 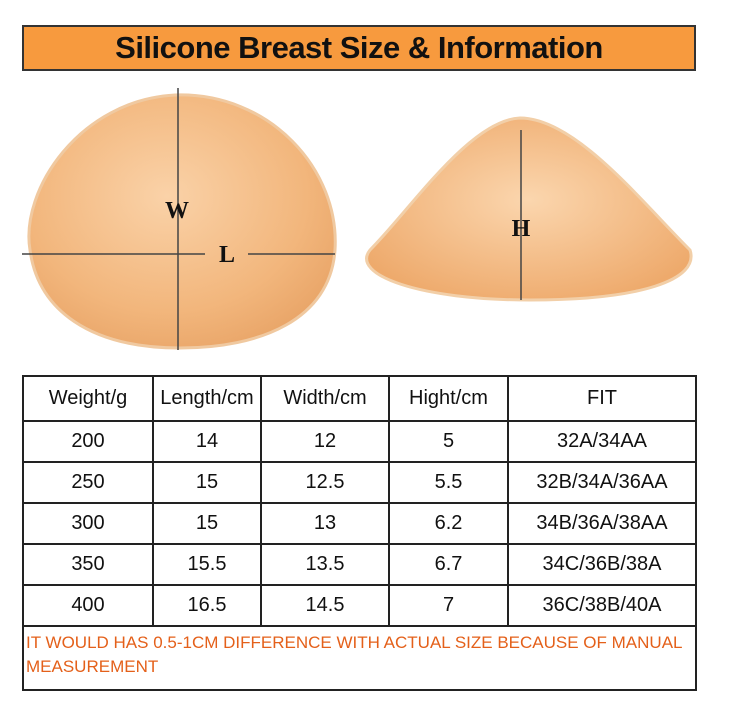 What do you see at coordinates (325, 482) in the screenshot?
I see `table-cell: 12.5` at bounding box center [325, 482].